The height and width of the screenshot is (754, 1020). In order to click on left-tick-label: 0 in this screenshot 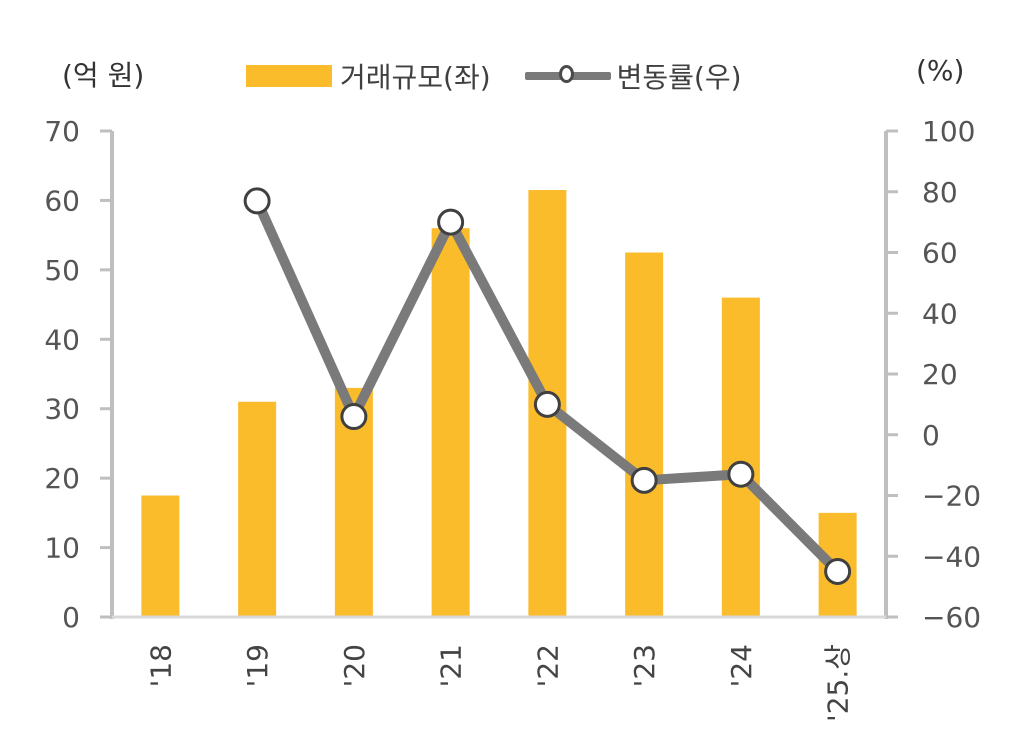, I will do `click(71, 617)`.